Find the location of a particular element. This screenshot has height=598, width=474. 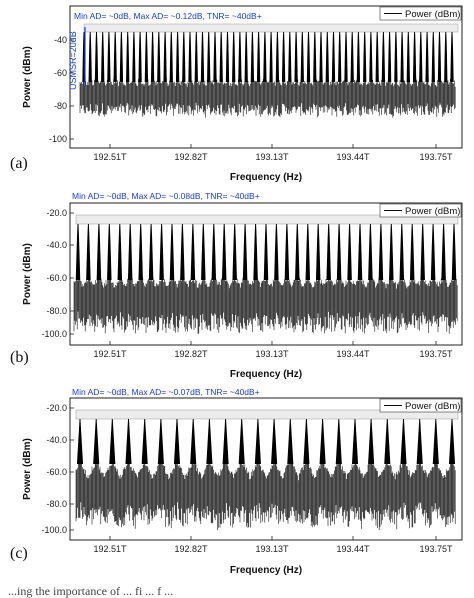

panel-b-xlabel: Frequency (Hz) is located at coordinates (266, 374).